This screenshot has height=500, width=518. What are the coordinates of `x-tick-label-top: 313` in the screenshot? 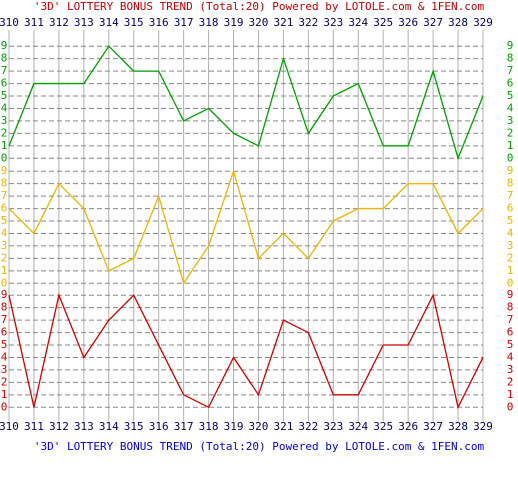 It's located at (84, 22).